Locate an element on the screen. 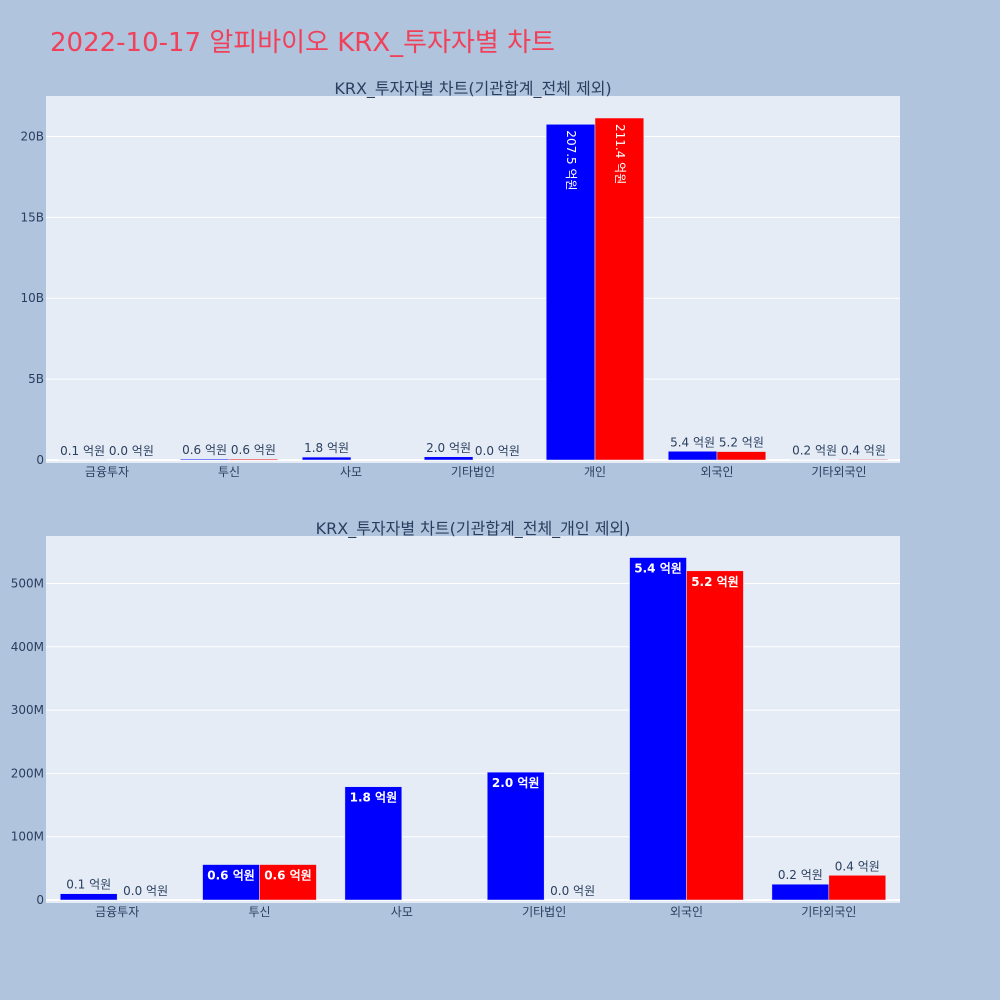  y-tick-label: 500M is located at coordinates (27, 583).